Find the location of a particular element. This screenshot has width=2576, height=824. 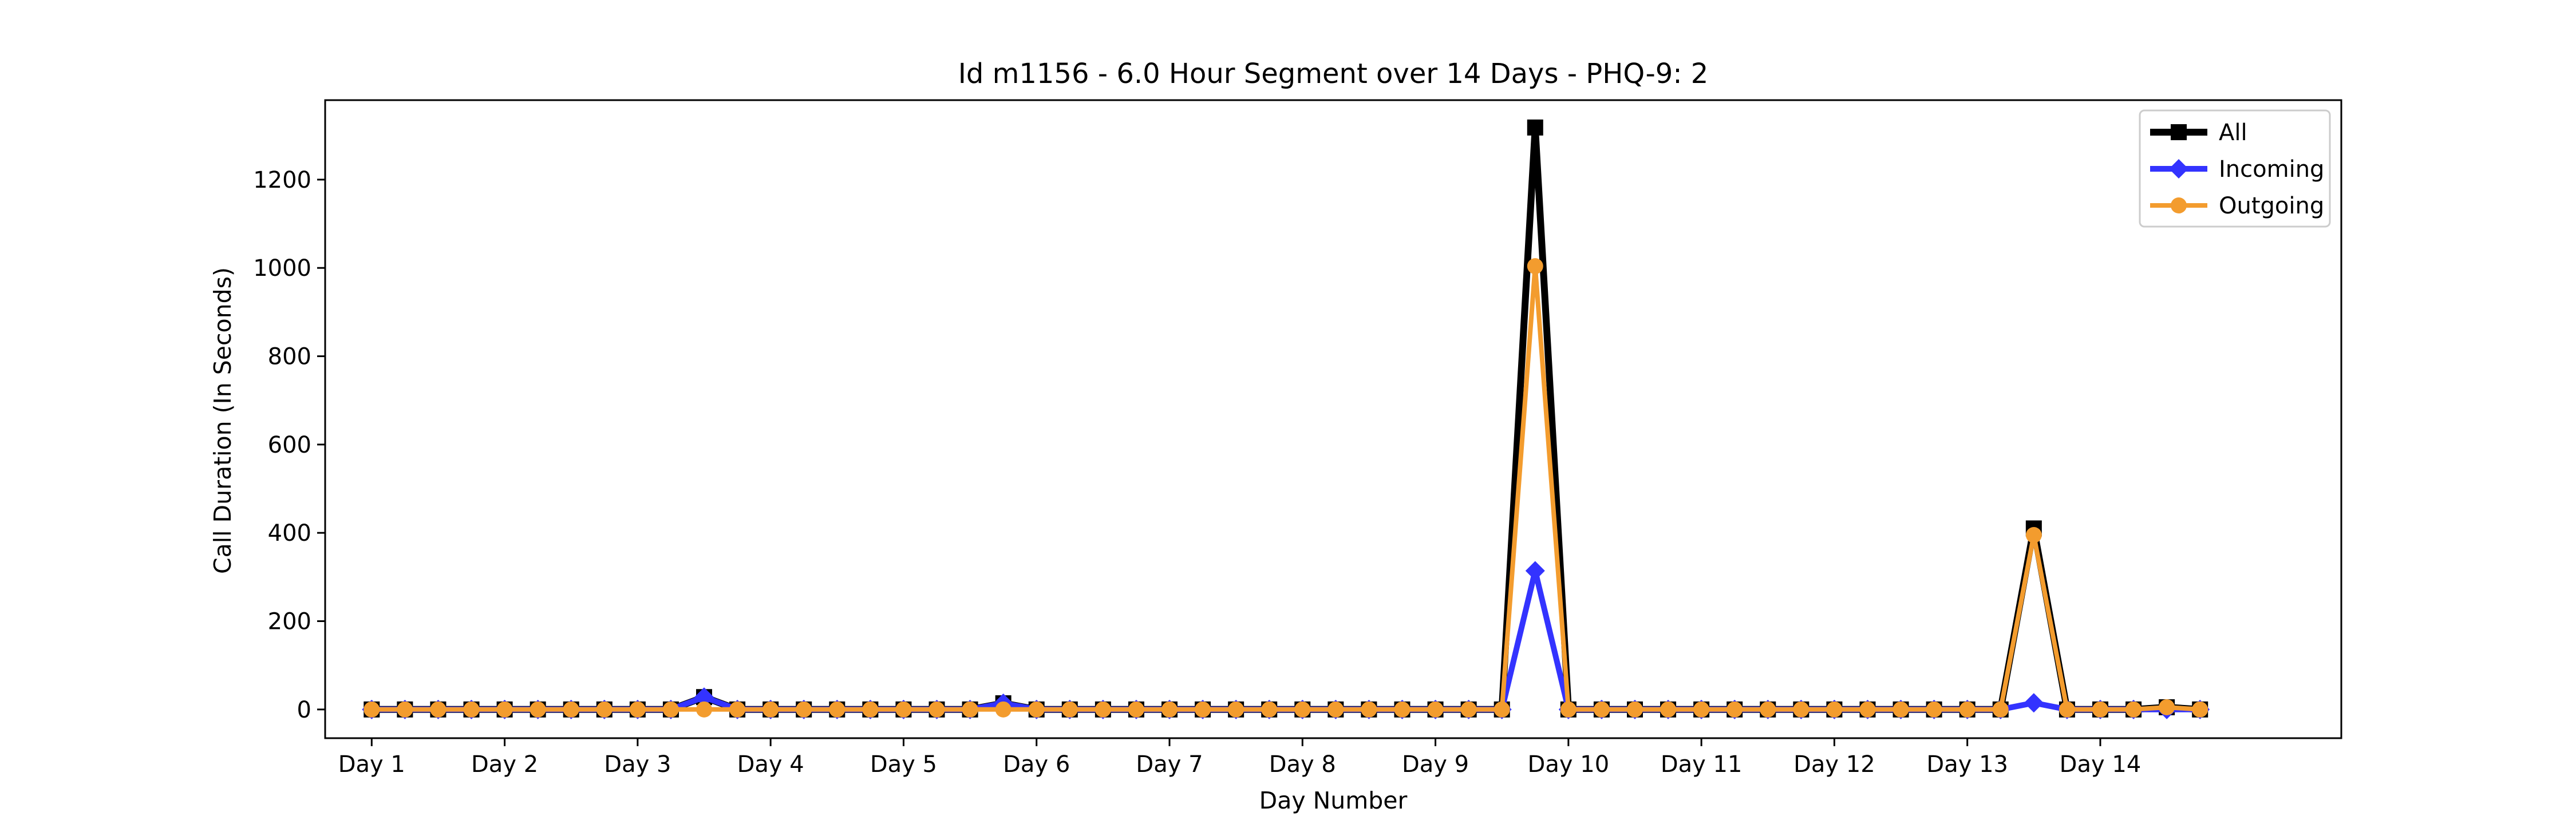

y-tick-label: 400 is located at coordinates (289, 533).